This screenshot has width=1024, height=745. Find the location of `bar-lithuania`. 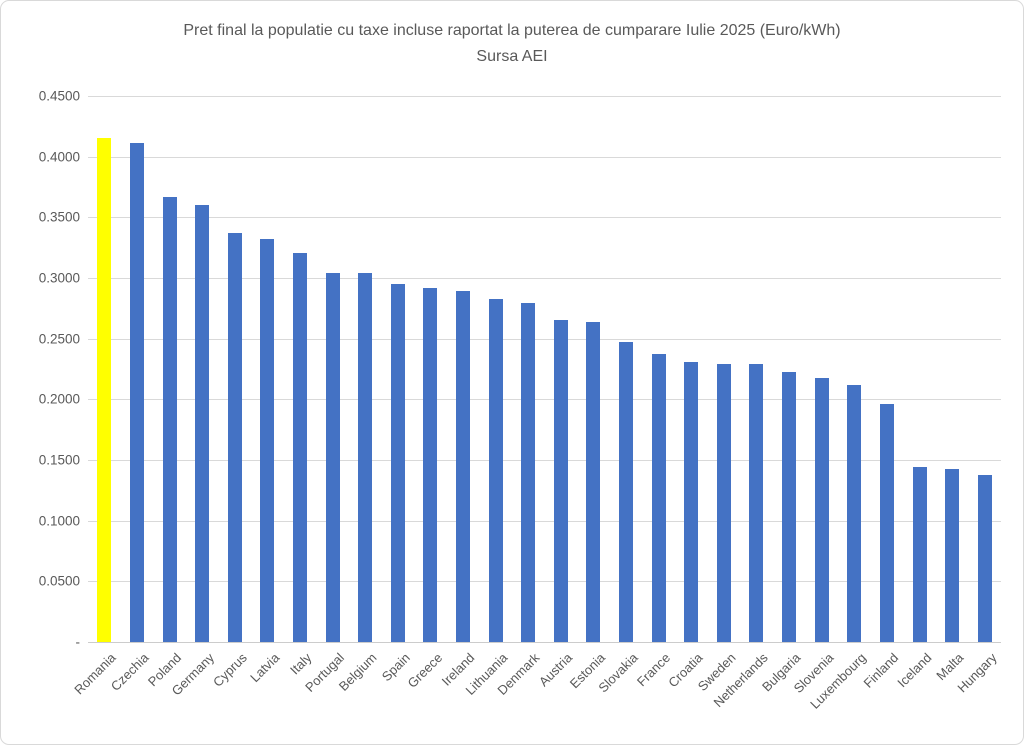

bar-lithuania is located at coordinates (495, 470).